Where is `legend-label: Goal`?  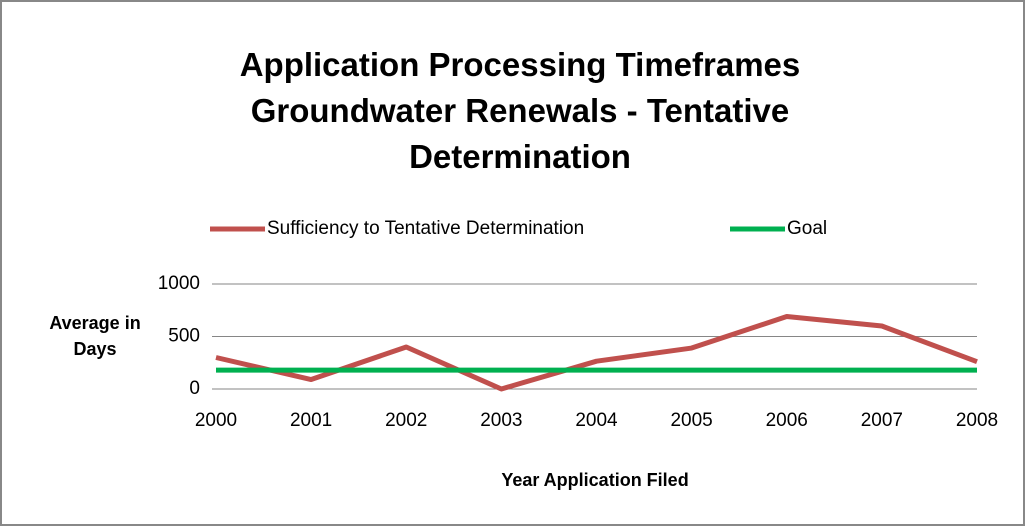 legend-label: Goal is located at coordinates (807, 228).